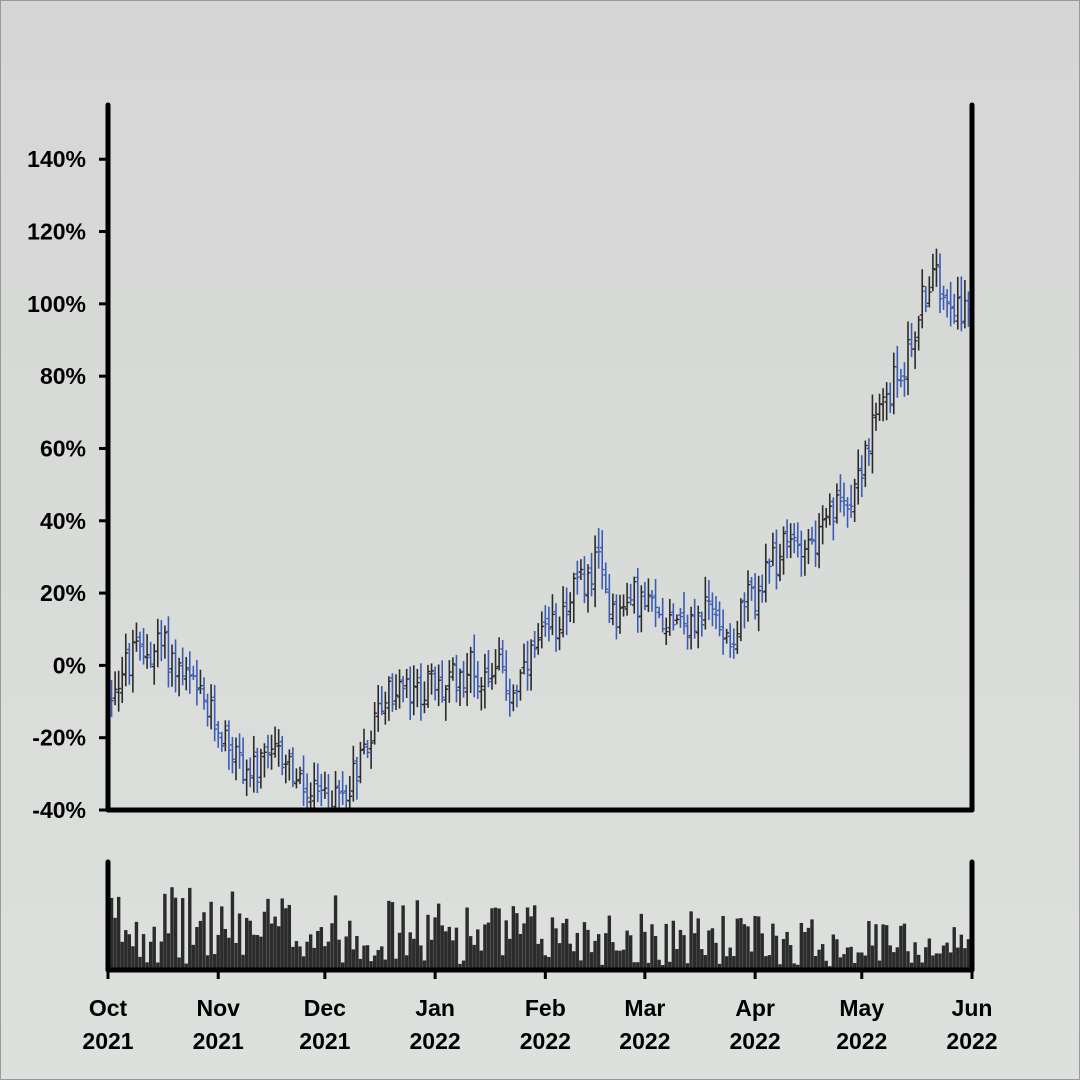 Image resolution: width=1080 pixels, height=1080 pixels. I want to click on x-tick-year: 2021, so click(324, 1041).